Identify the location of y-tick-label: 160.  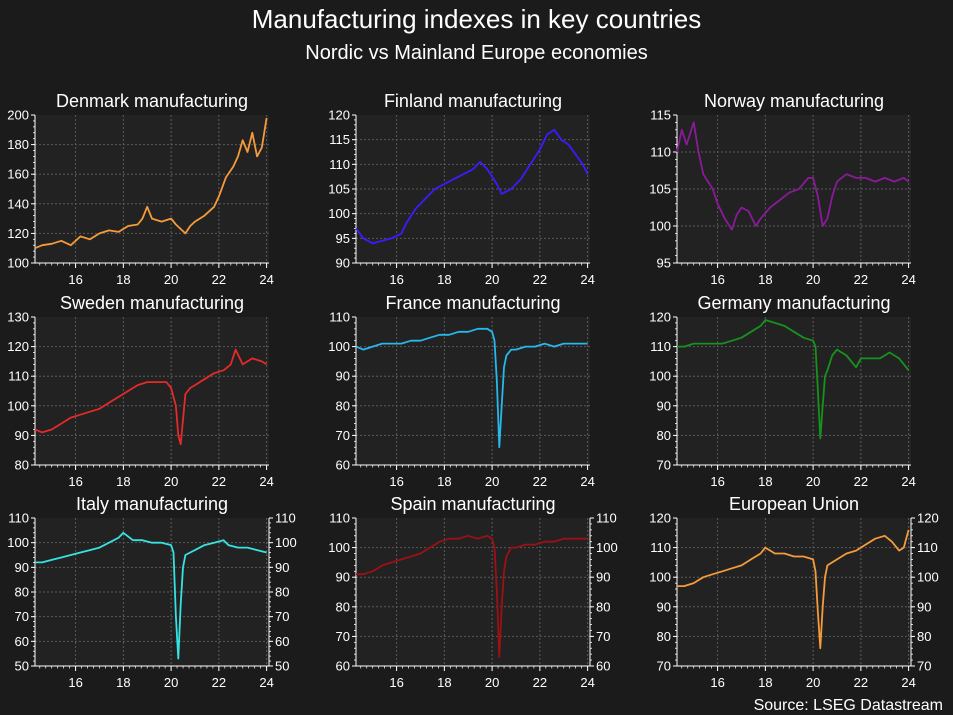
(18, 174).